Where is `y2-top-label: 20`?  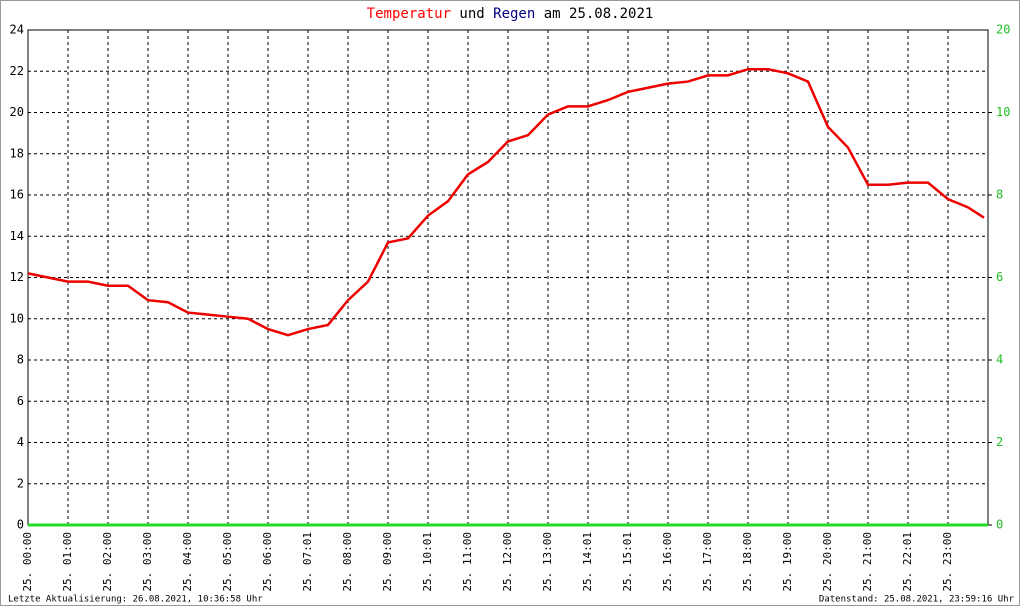
y2-top-label: 20 is located at coordinates (1003, 30).